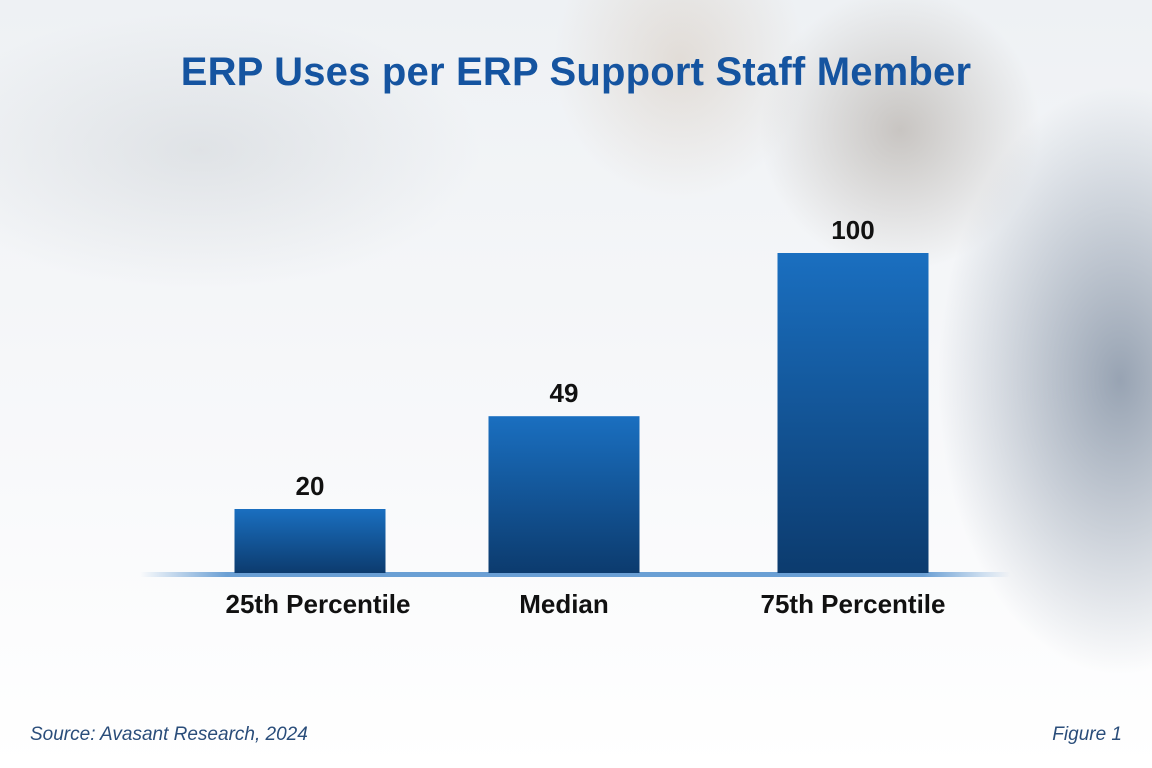 This screenshot has width=1152, height=768. I want to click on data-label: 100, so click(852, 230).